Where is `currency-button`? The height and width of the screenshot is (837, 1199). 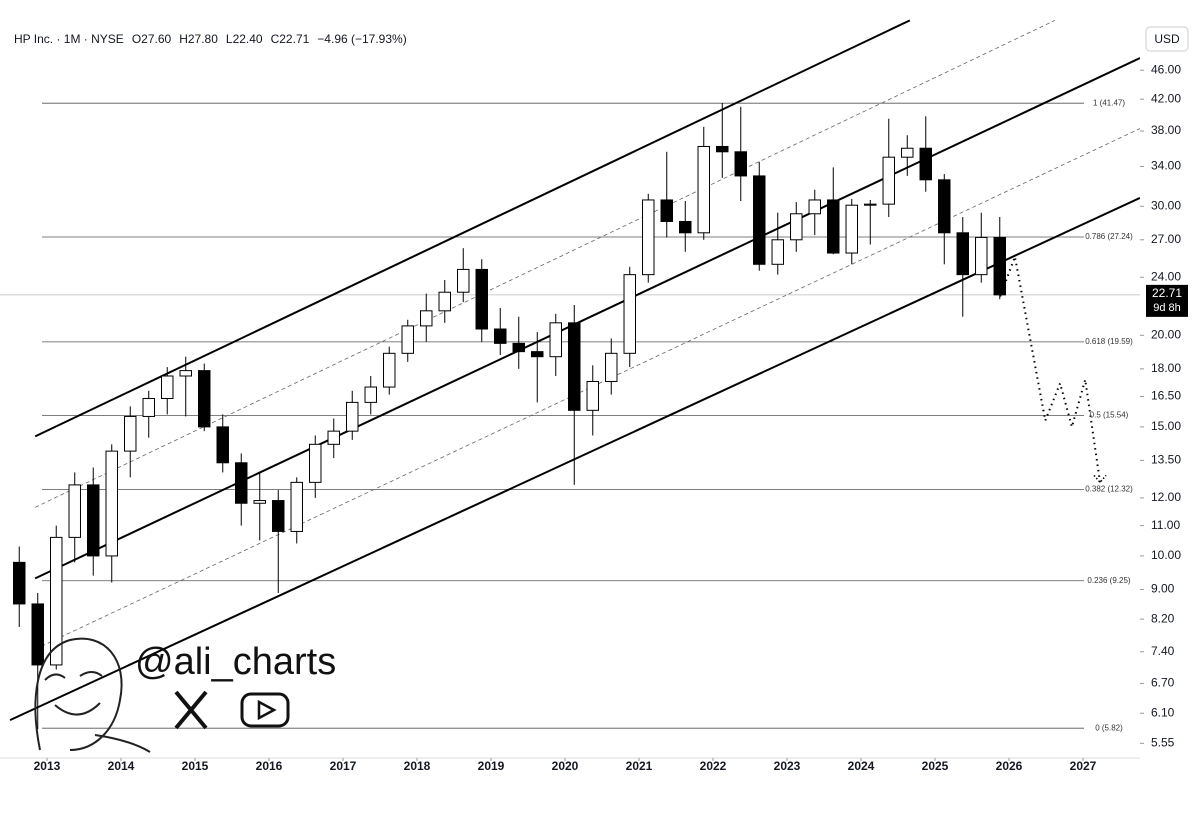
currency-button is located at coordinates (1167, 39).